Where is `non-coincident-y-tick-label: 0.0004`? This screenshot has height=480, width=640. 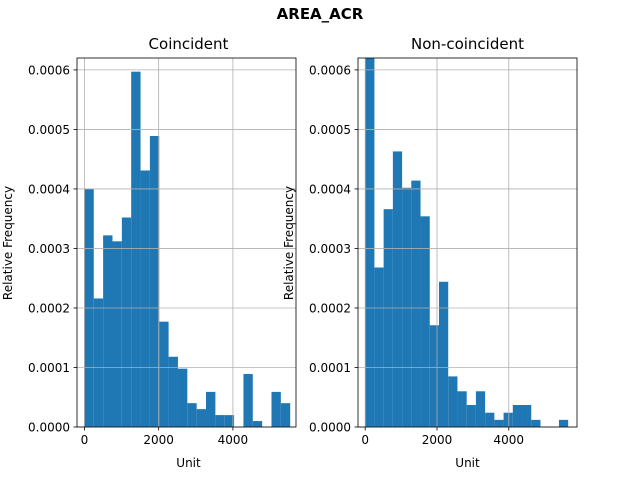 non-coincident-y-tick-label: 0.0004 is located at coordinates (330, 189).